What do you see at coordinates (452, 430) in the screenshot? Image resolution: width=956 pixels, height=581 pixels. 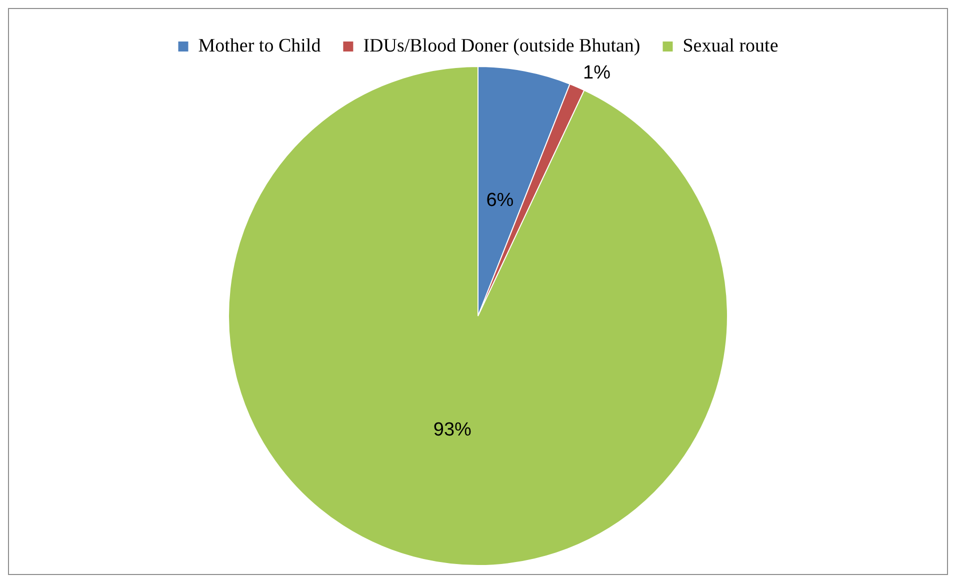 I see `data-label: 93%` at bounding box center [452, 430].